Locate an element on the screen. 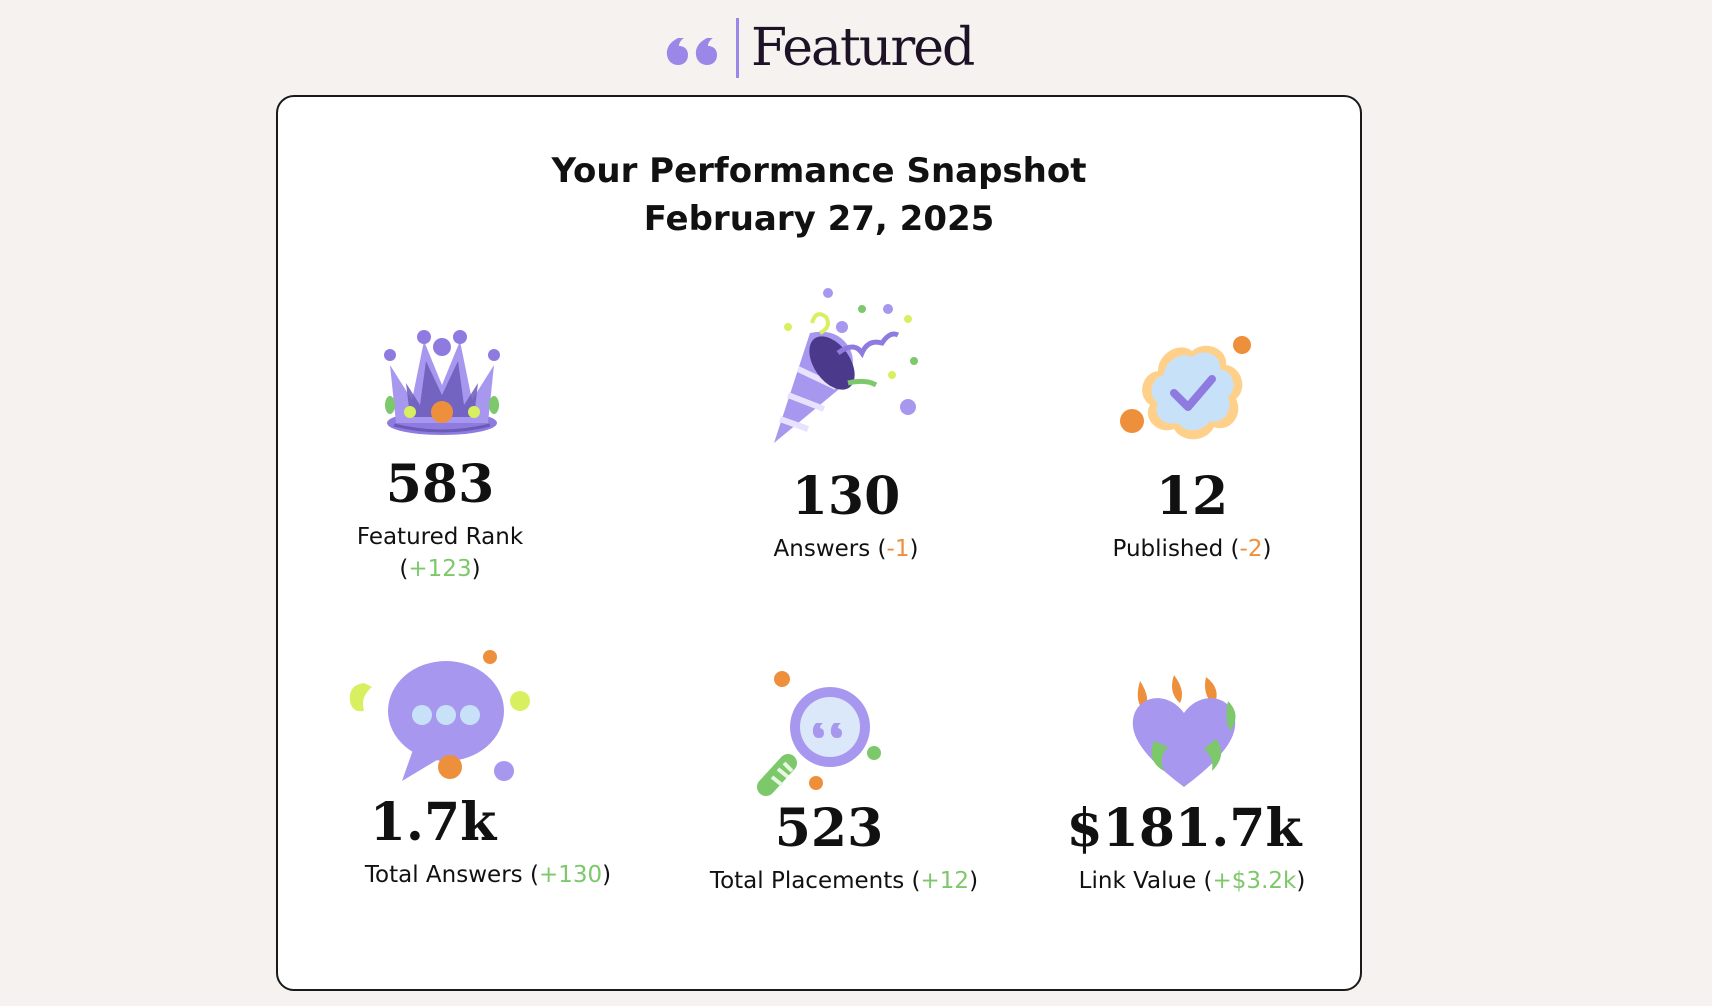 The width and height of the screenshot is (1712, 1006). stat-change: +130 is located at coordinates (570, 875).